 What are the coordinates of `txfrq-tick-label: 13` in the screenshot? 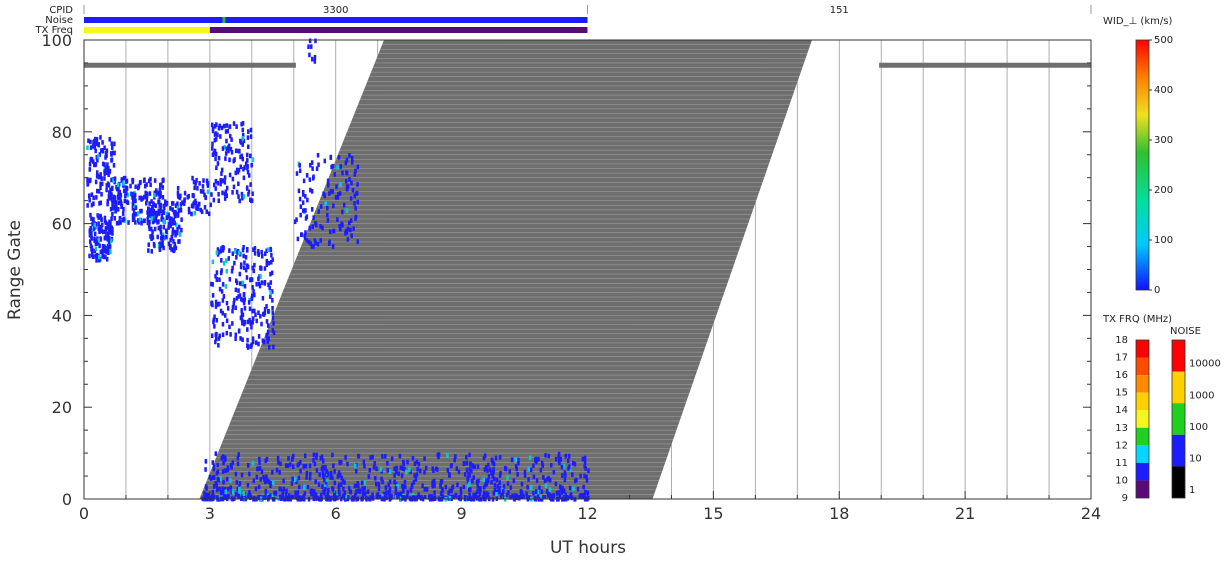 It's located at (1121, 428).